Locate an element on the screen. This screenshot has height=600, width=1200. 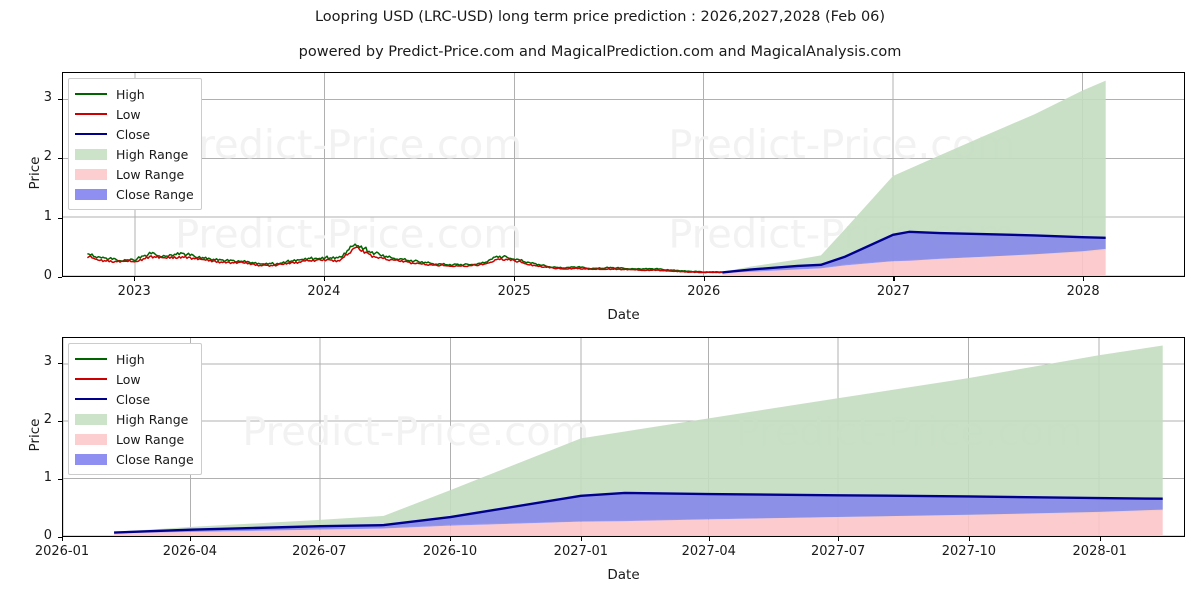
top-chart-x-tick-label: 2028 is located at coordinates (1083, 291).